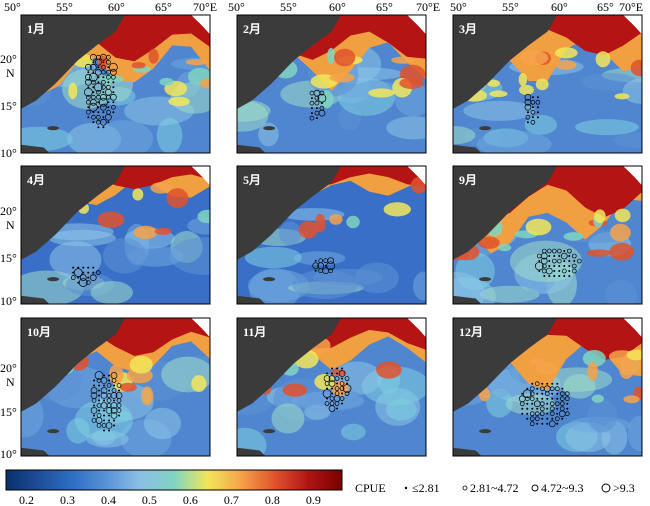  Describe the element at coordinates (370, 488) in the screenshot. I see `legend-title: CPUE` at that location.